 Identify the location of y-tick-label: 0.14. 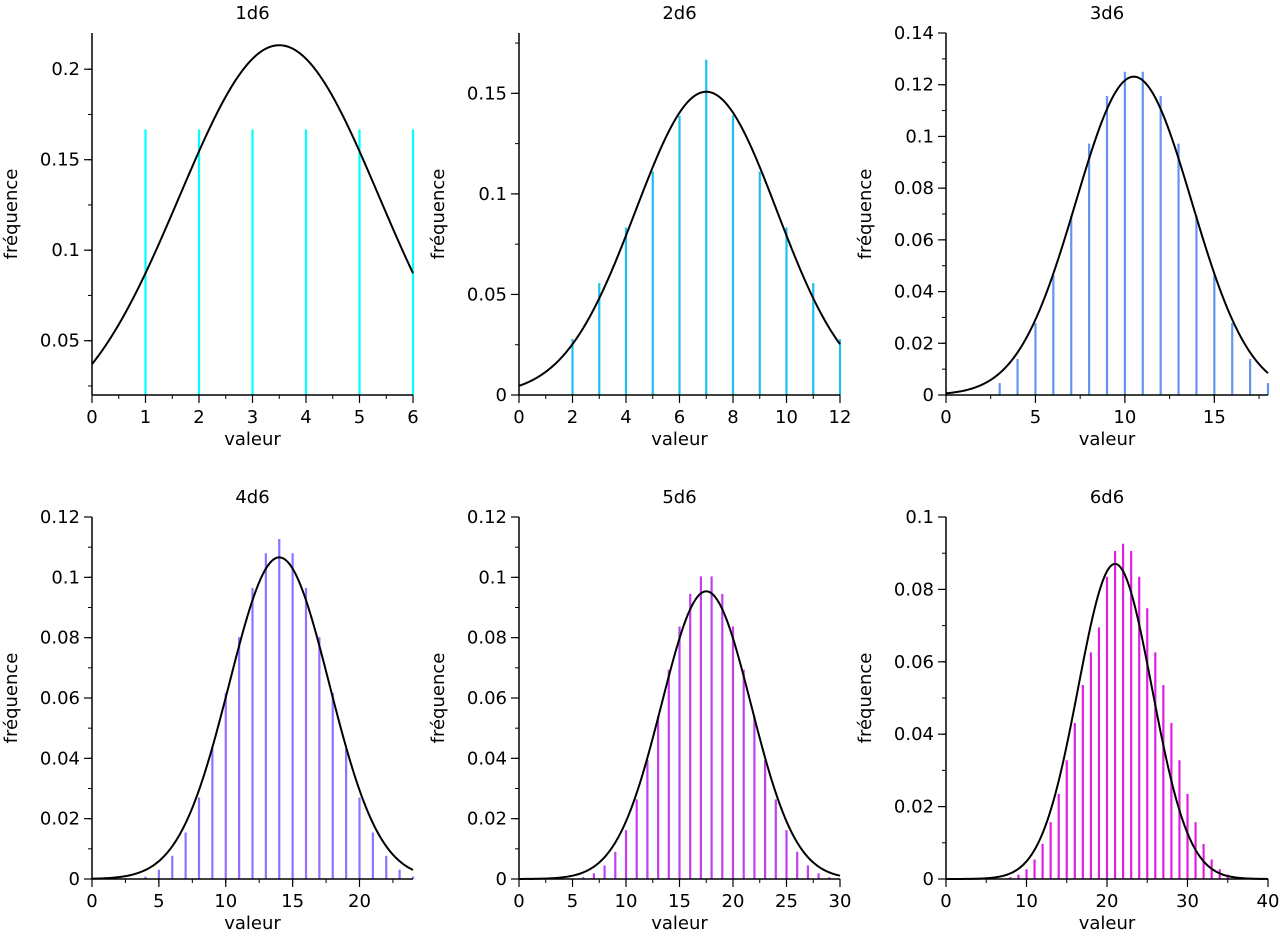
(914, 33).